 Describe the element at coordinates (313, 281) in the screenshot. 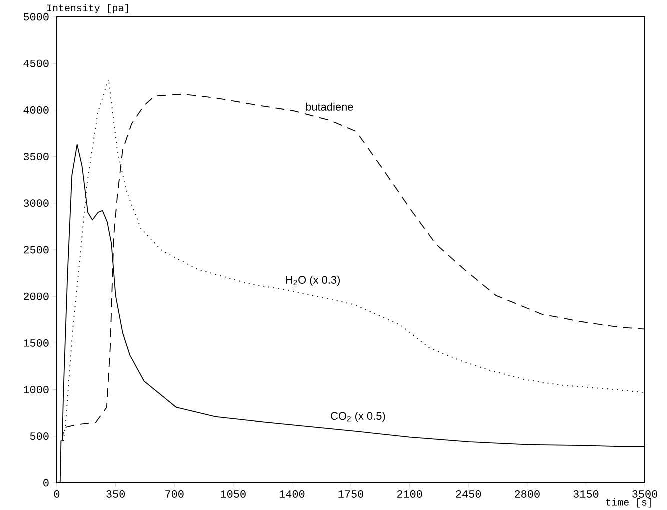

I see `series-label: H$_{2}$O (x 0.3)` at that location.